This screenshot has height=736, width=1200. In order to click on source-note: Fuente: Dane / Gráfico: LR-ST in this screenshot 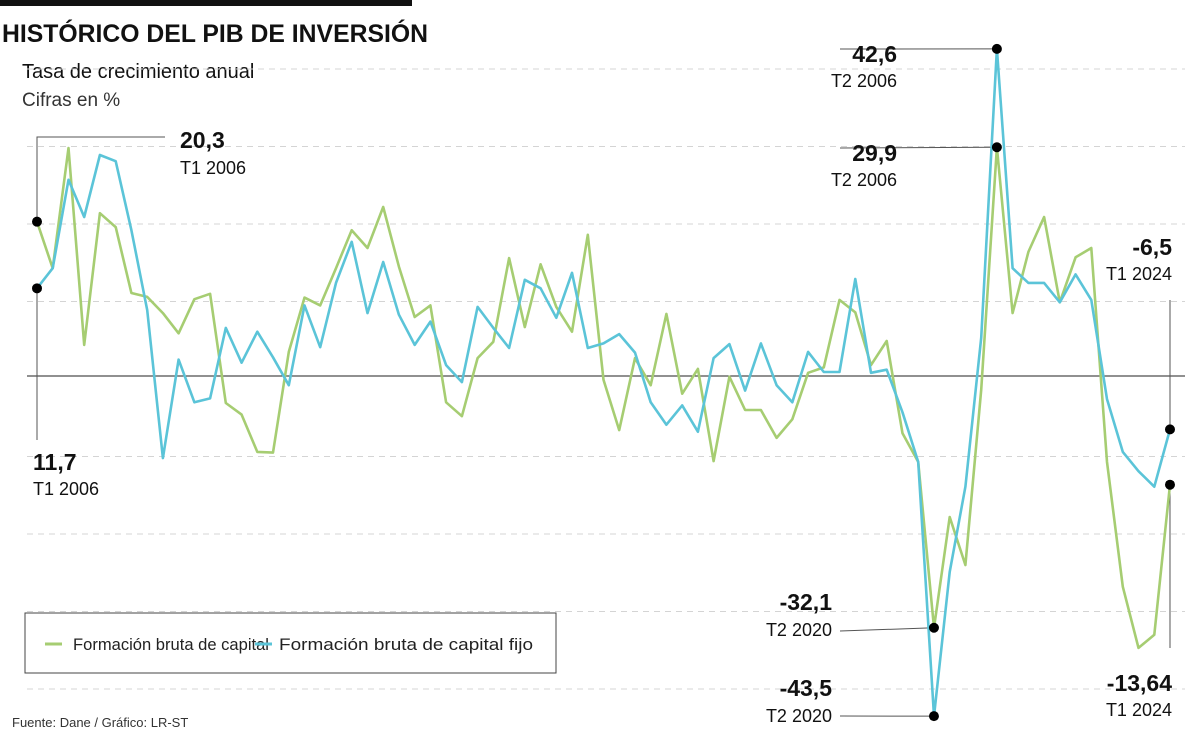, I will do `click(100, 722)`.